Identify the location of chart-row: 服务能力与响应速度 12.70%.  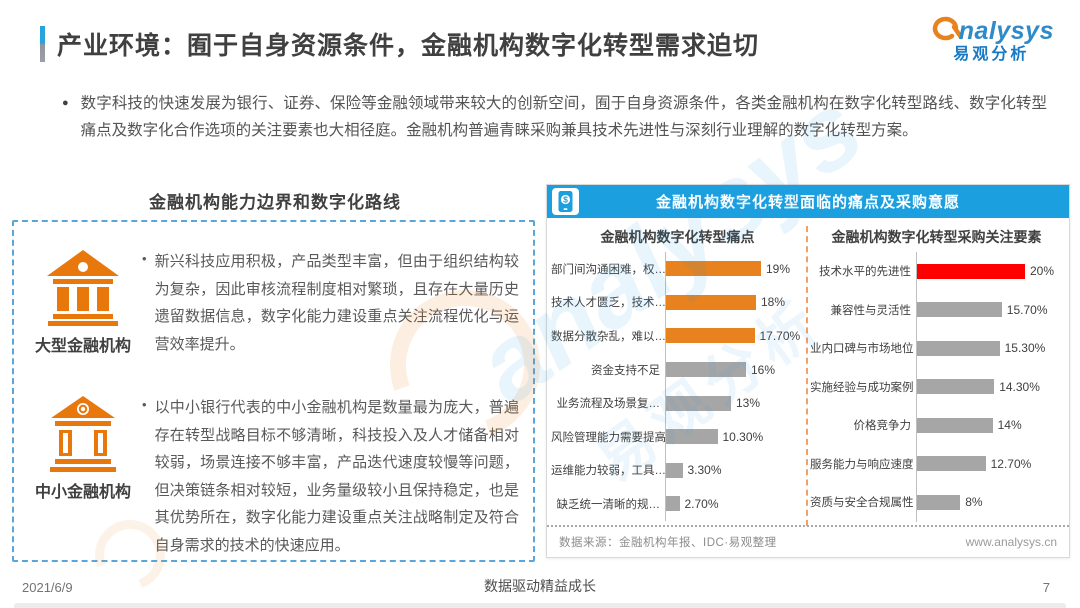
(936, 463).